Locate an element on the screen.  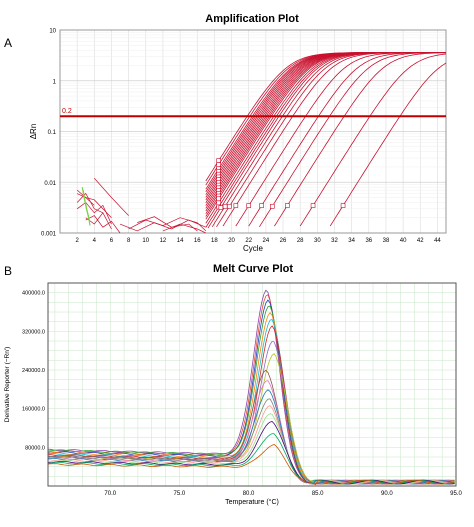
amp-x-tick-label: 38 is located at coordinates (386, 241).